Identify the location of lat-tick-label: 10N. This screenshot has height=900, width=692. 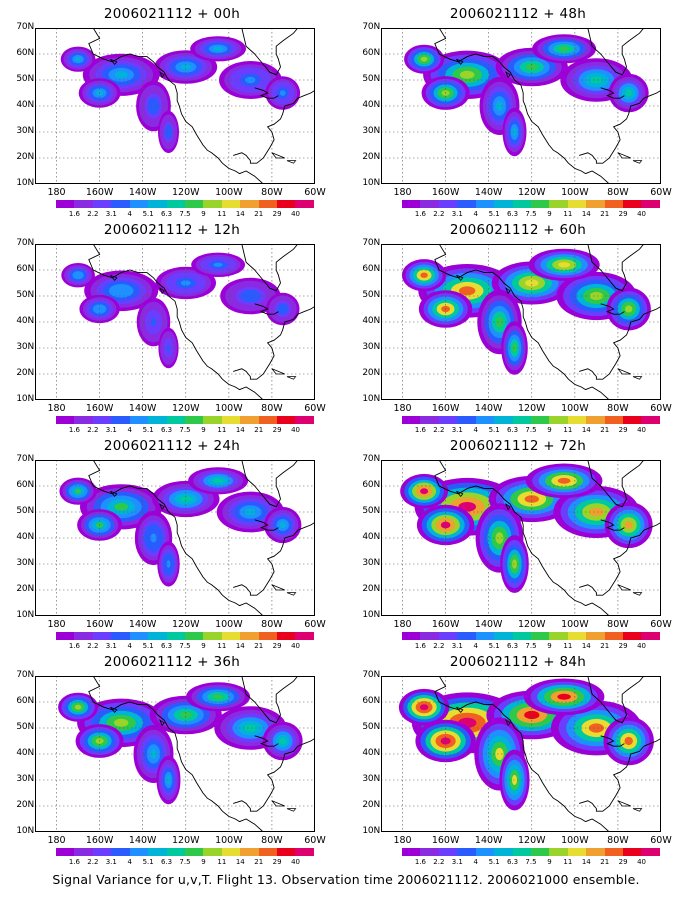
(371, 183).